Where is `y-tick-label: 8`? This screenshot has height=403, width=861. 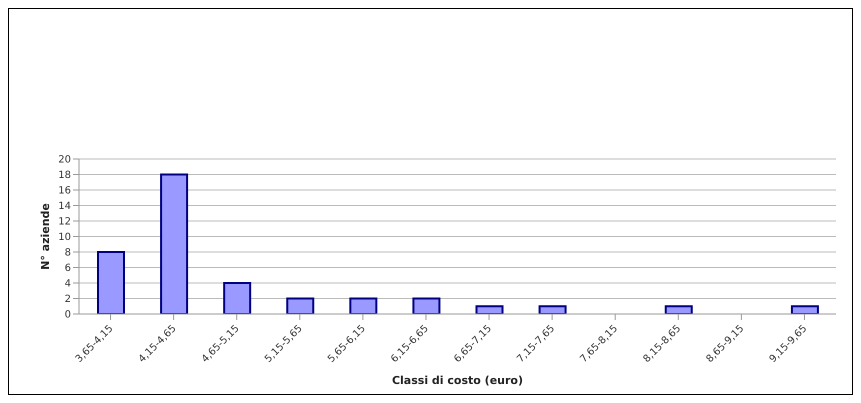
y-tick-label: 8 is located at coordinates (67, 253).